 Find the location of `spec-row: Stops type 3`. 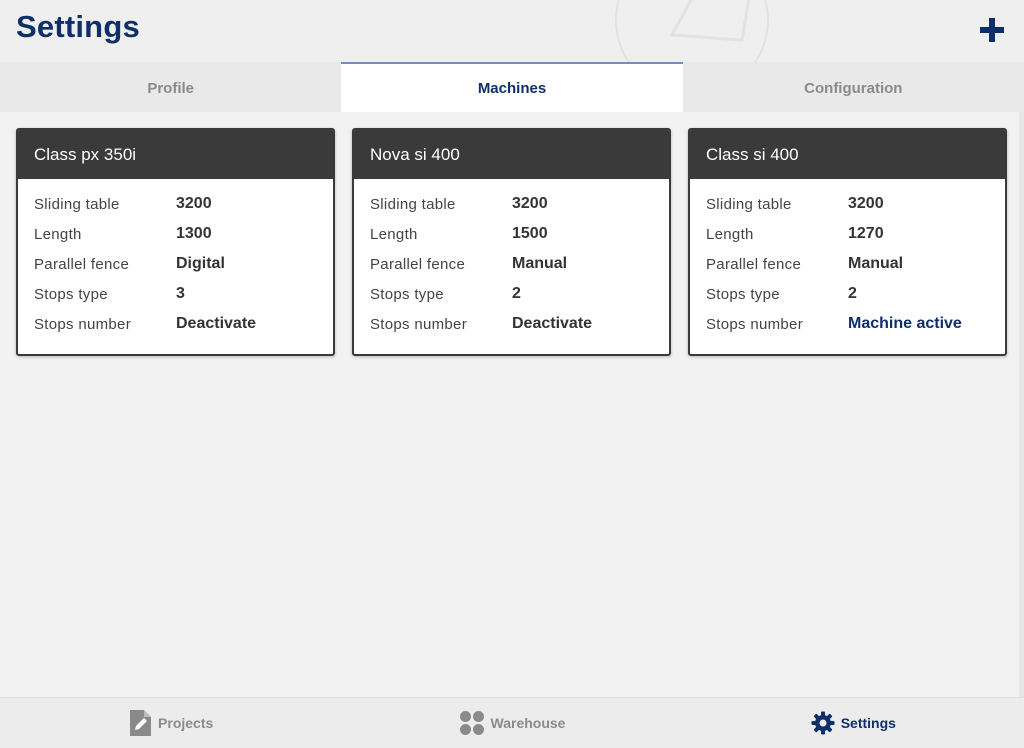

spec-row: Stops type 3 is located at coordinates (175, 294).